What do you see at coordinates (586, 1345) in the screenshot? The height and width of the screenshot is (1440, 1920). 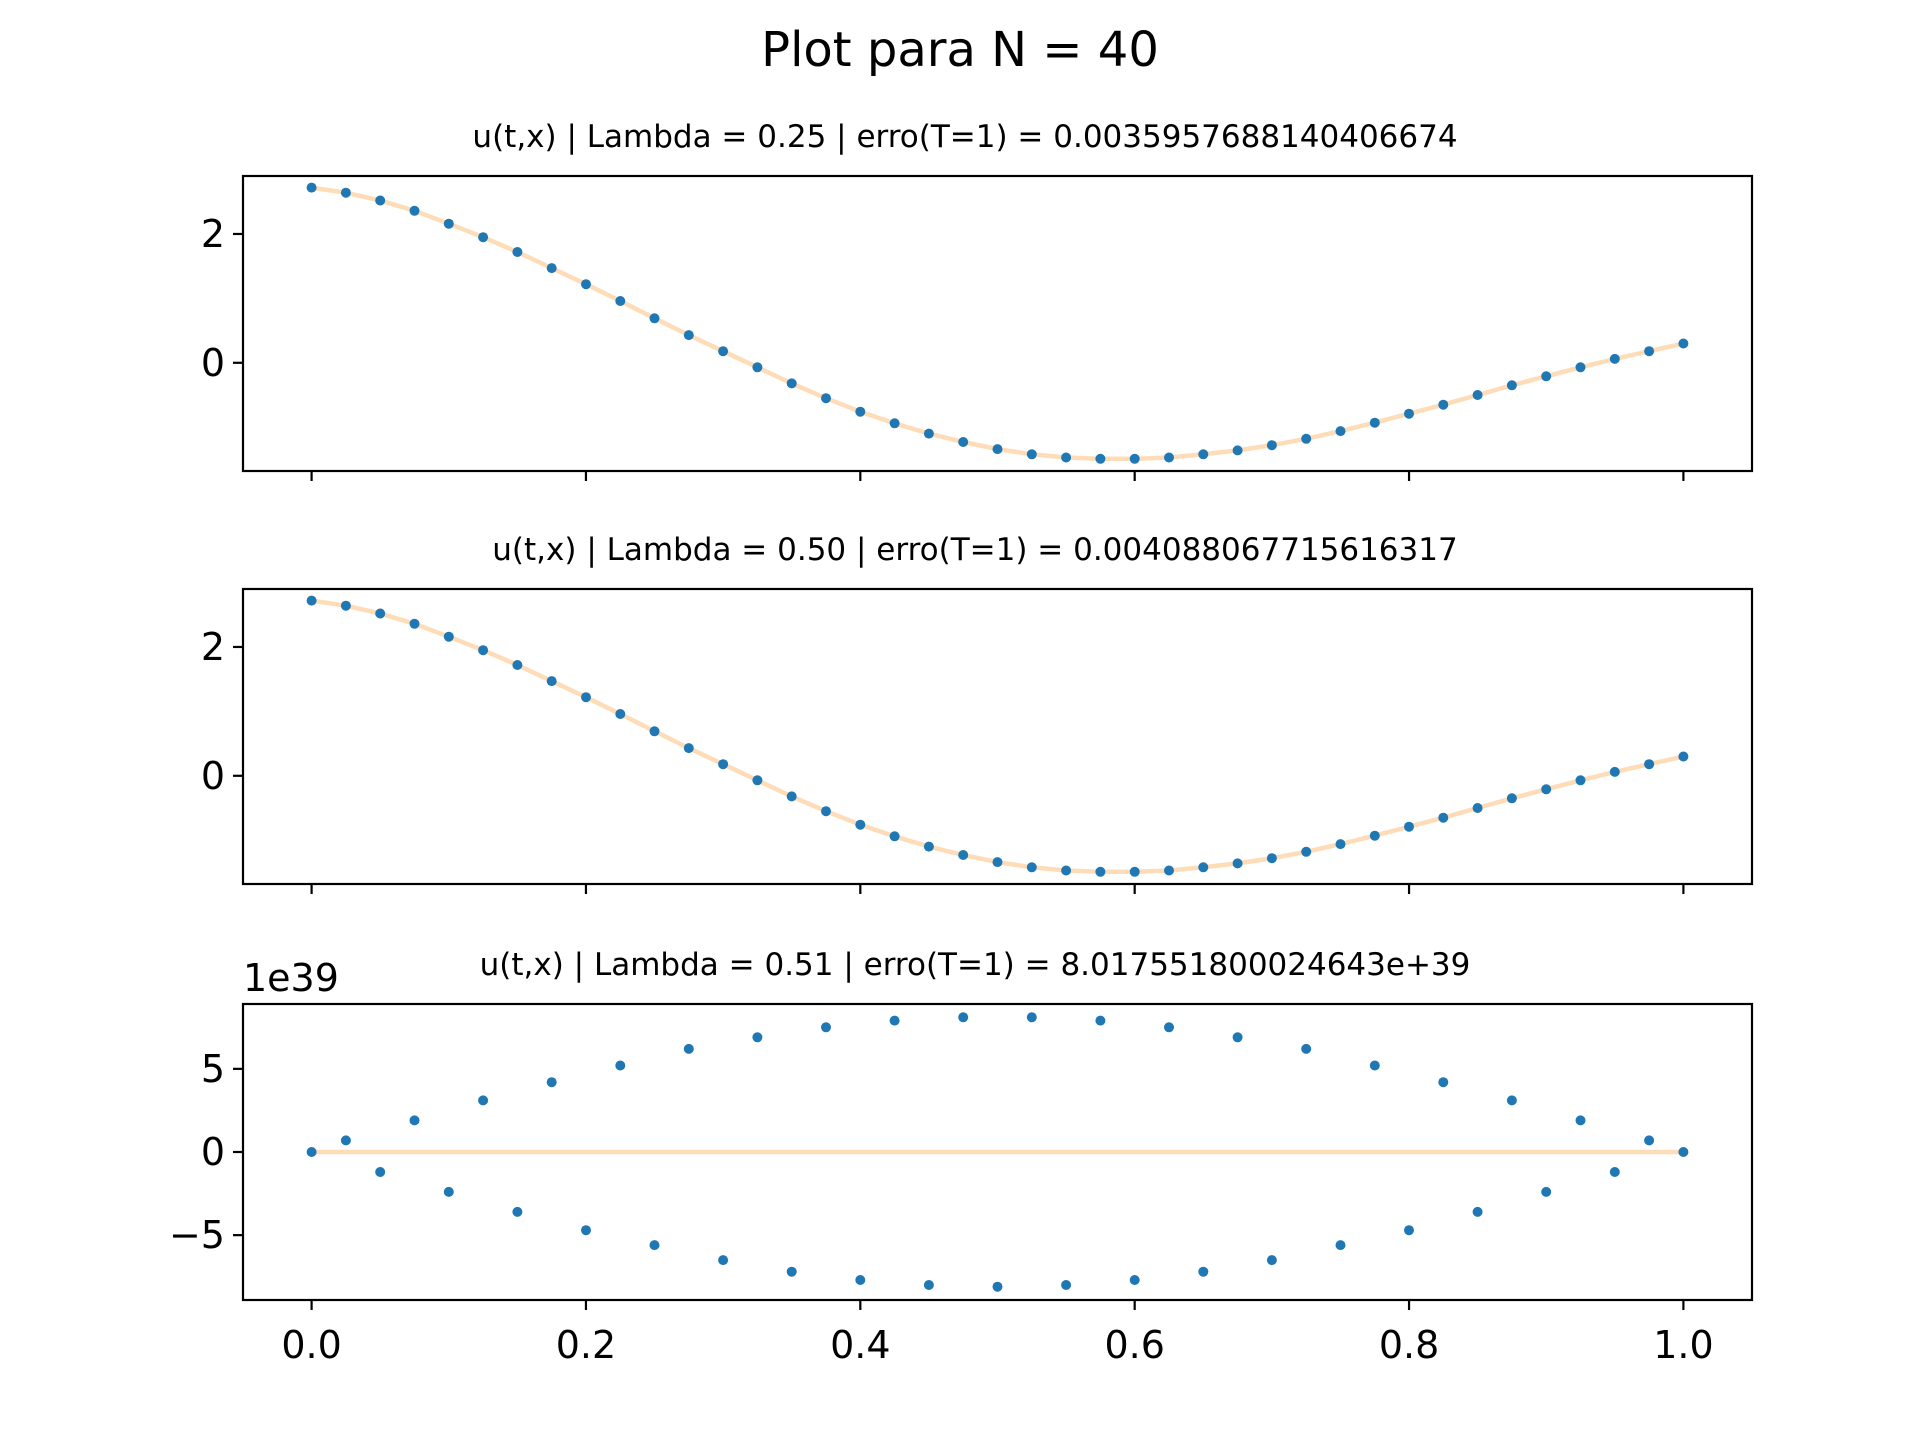 I see `x-tick-label: 0.2` at bounding box center [586, 1345].